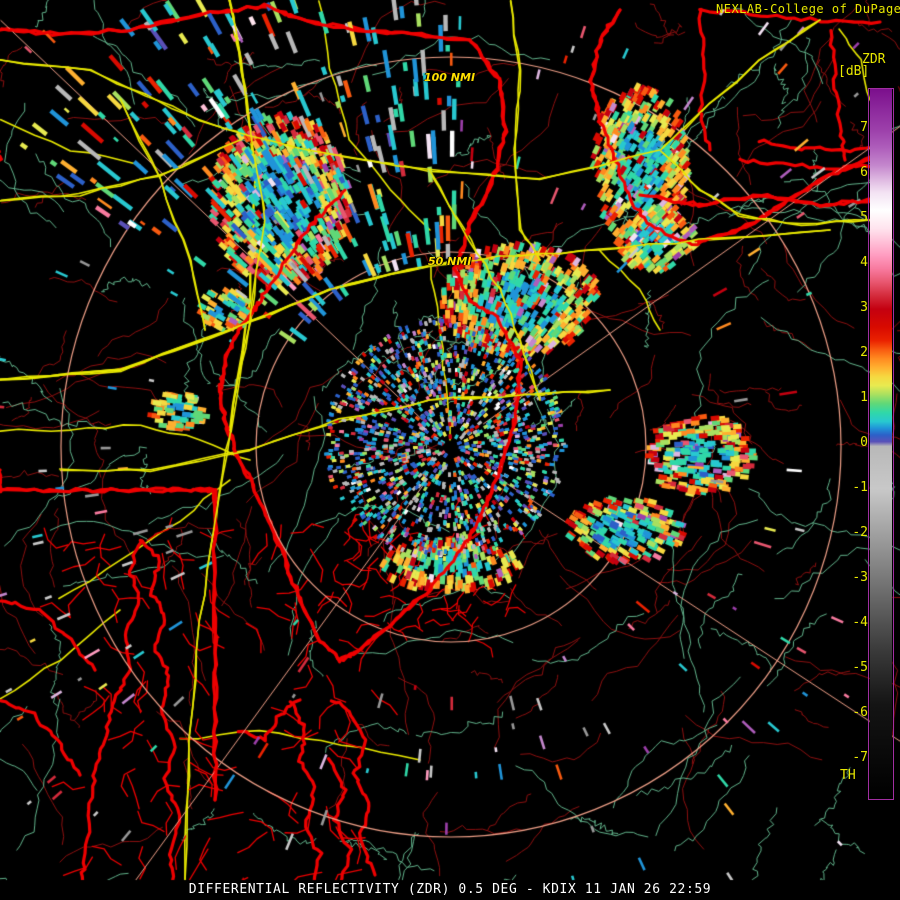  What do you see at coordinates (854, 71) in the screenshot?
I see `colorbar-unit-label: [dB]` at bounding box center [854, 71].